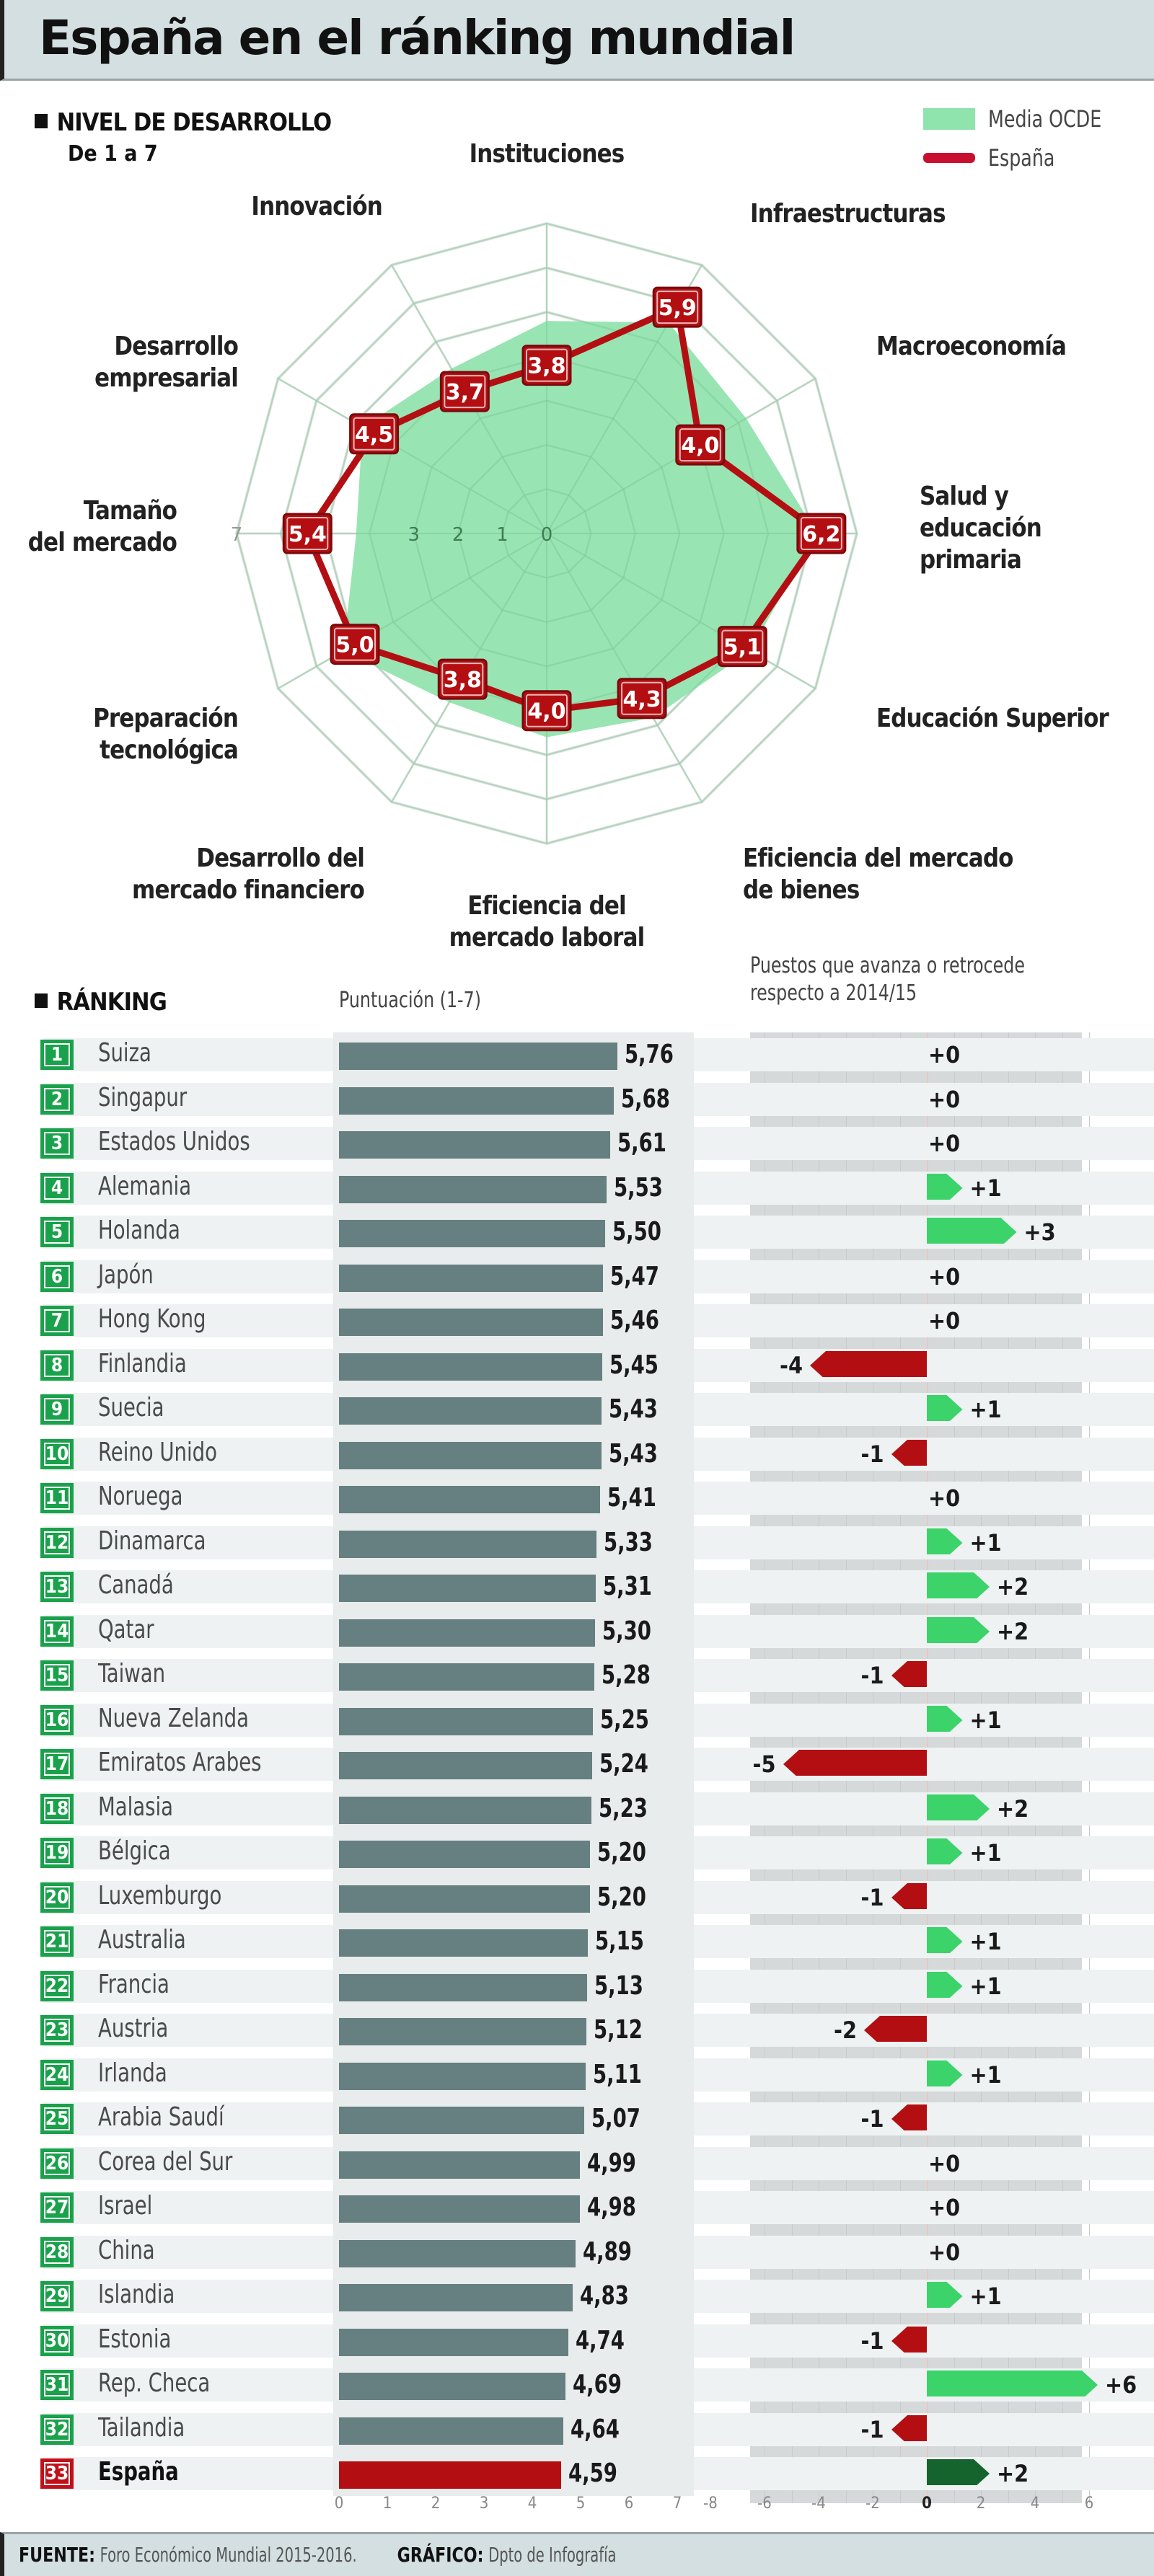 The height and width of the screenshot is (2576, 1154). Describe the element at coordinates (142, 1940) in the screenshot. I see `country-name: Australia` at that location.